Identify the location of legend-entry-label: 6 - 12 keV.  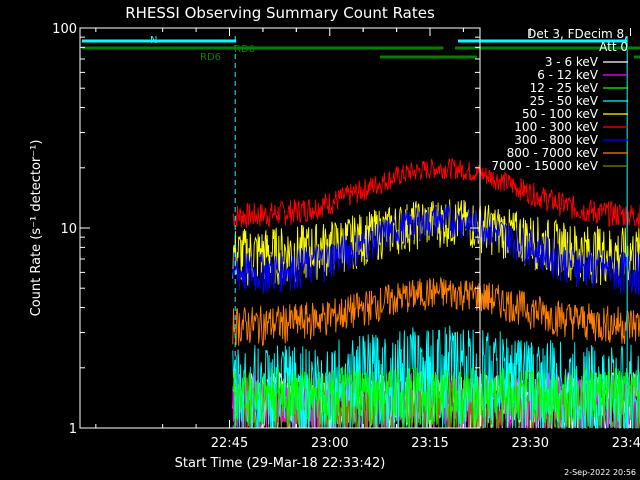
(568, 75).